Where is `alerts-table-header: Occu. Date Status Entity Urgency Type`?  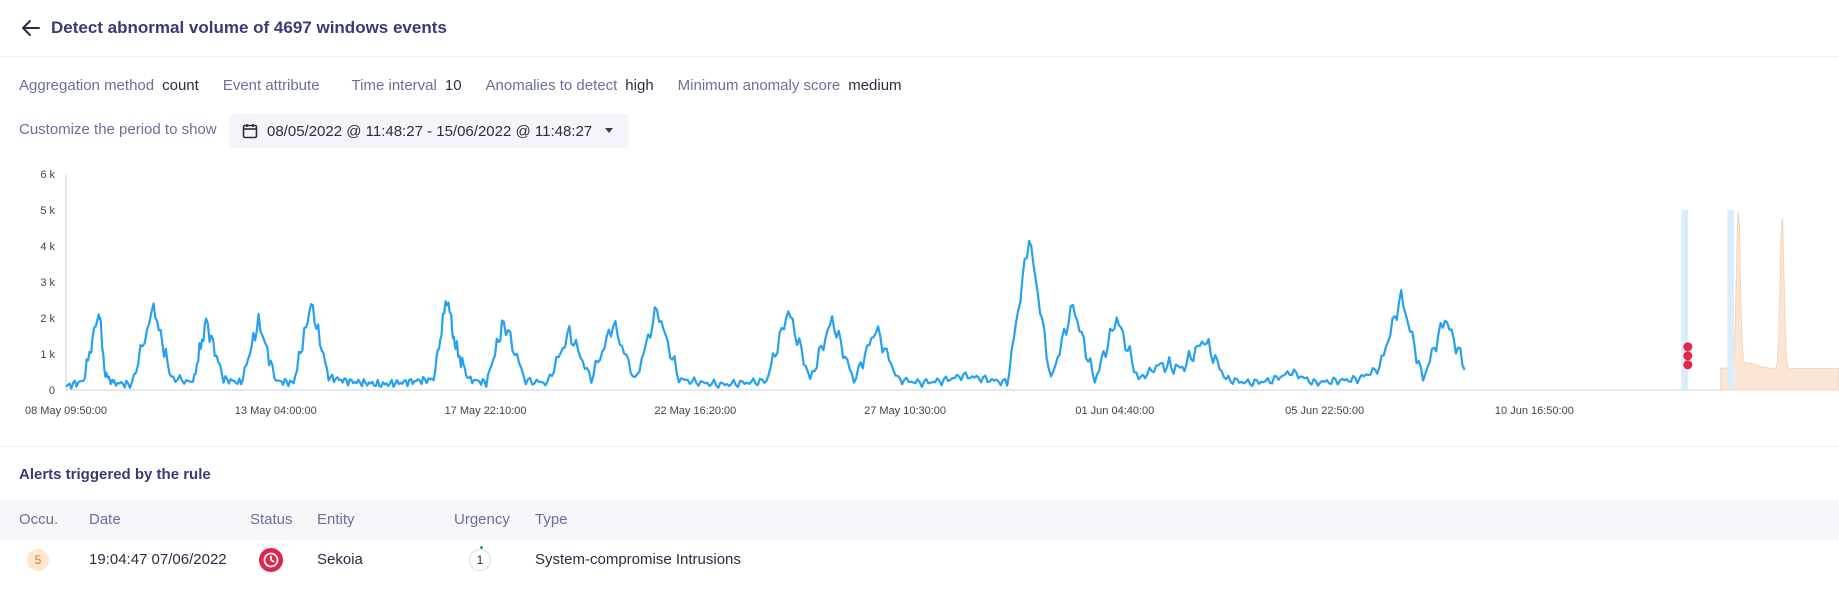
alerts-table-header: Occu. Date Status Entity Urgency Type is located at coordinates (919, 520).